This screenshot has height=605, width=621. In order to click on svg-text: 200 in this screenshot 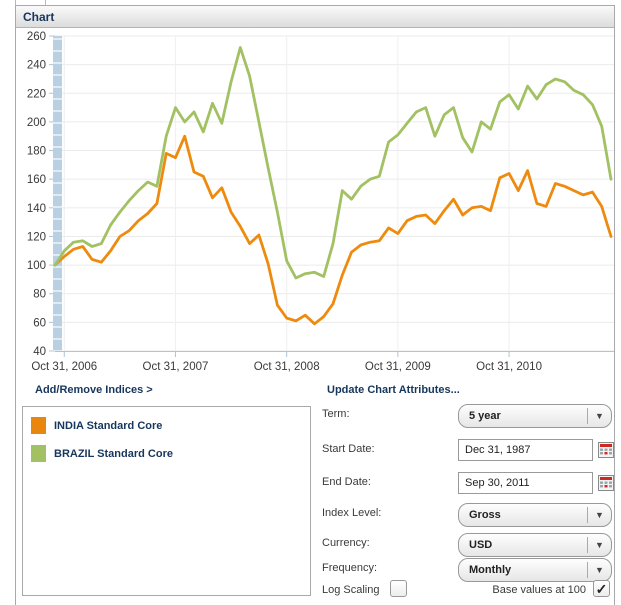, I will do `click(36, 123)`.